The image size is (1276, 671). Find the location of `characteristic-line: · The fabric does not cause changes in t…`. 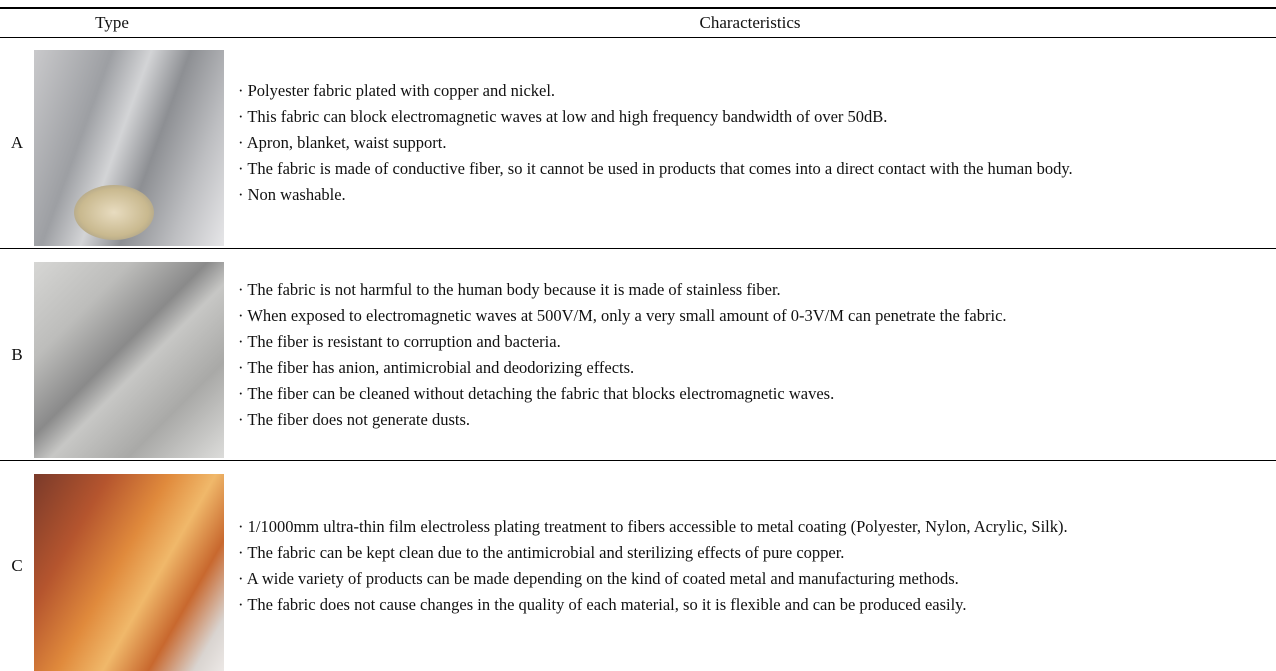

characteristic-line: · The fabric does not cause changes in t… is located at coordinates (602, 604).